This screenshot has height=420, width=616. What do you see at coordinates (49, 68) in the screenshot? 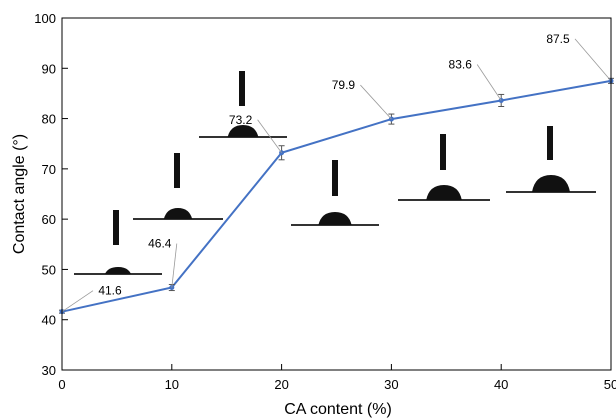
I see `y-tick-label: 90` at bounding box center [49, 68].